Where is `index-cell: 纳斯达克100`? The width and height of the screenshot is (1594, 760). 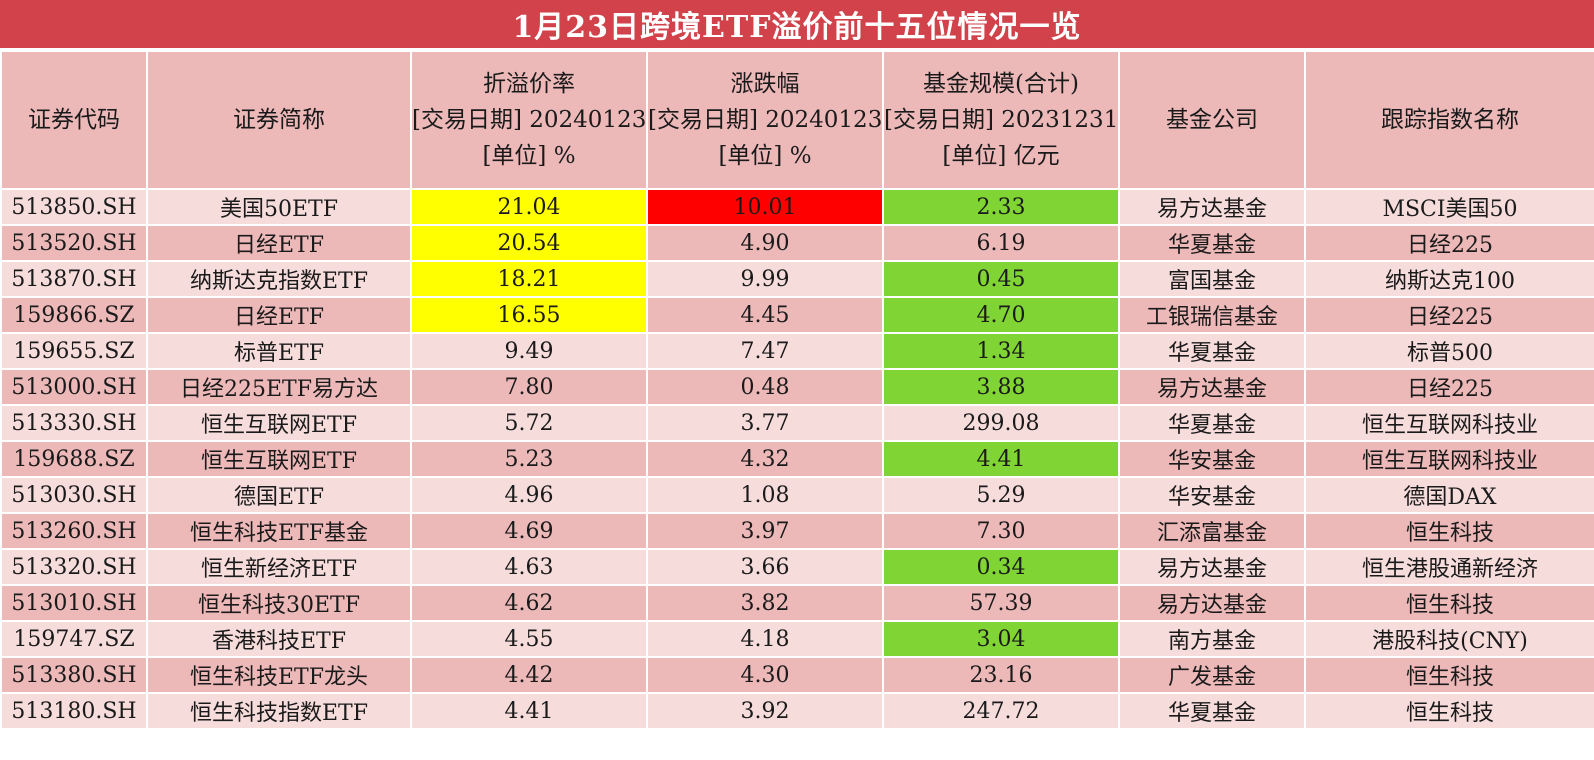
index-cell: 纳斯达克100 is located at coordinates (1449, 279).